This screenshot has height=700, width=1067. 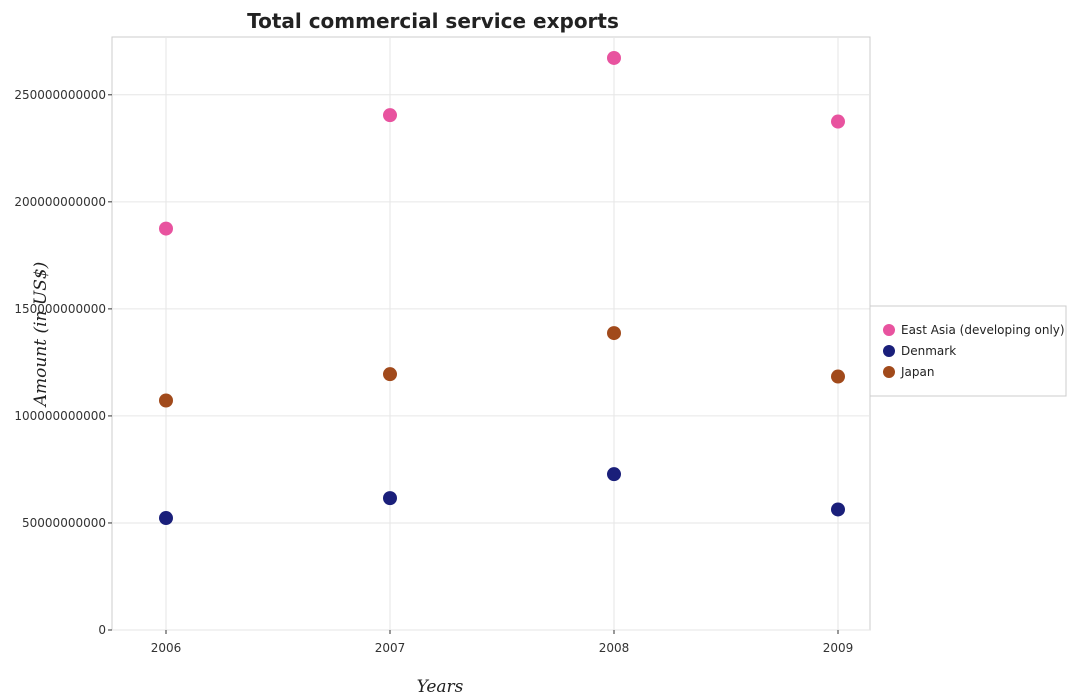 What do you see at coordinates (60, 202) in the screenshot?
I see `y-tick-label: 200000000000` at bounding box center [60, 202].